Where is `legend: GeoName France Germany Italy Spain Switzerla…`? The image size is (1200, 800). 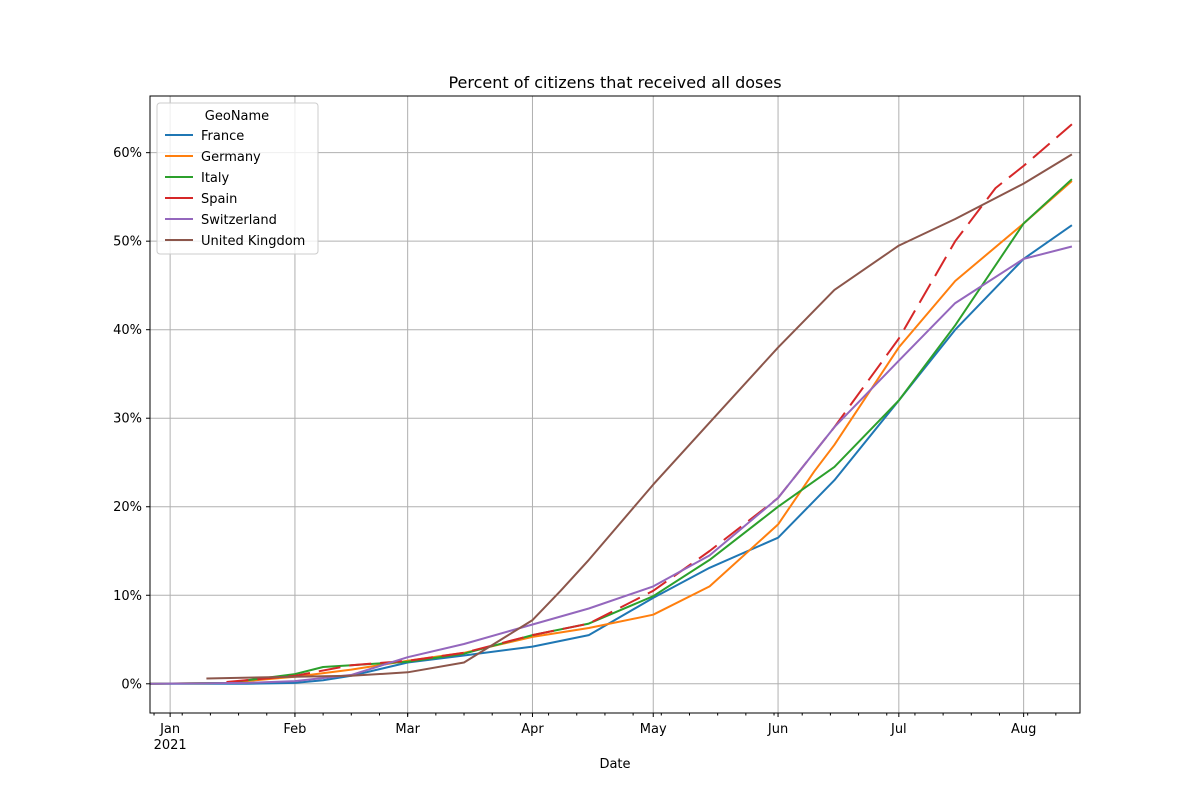
legend: GeoName France Germany Italy Spain Switzerla… is located at coordinates (237, 178).